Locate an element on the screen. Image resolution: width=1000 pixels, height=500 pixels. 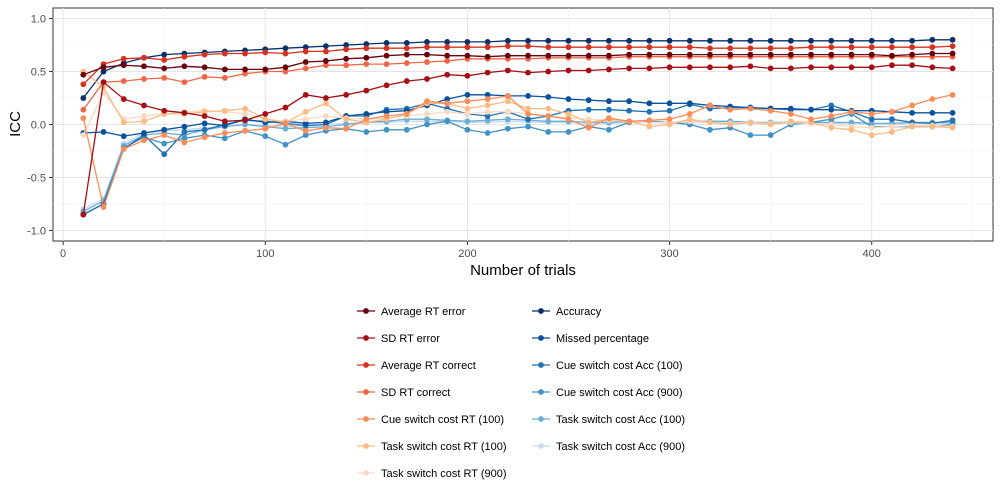
legend-label: Task switch cost Acc (900) is located at coordinates (620, 447).